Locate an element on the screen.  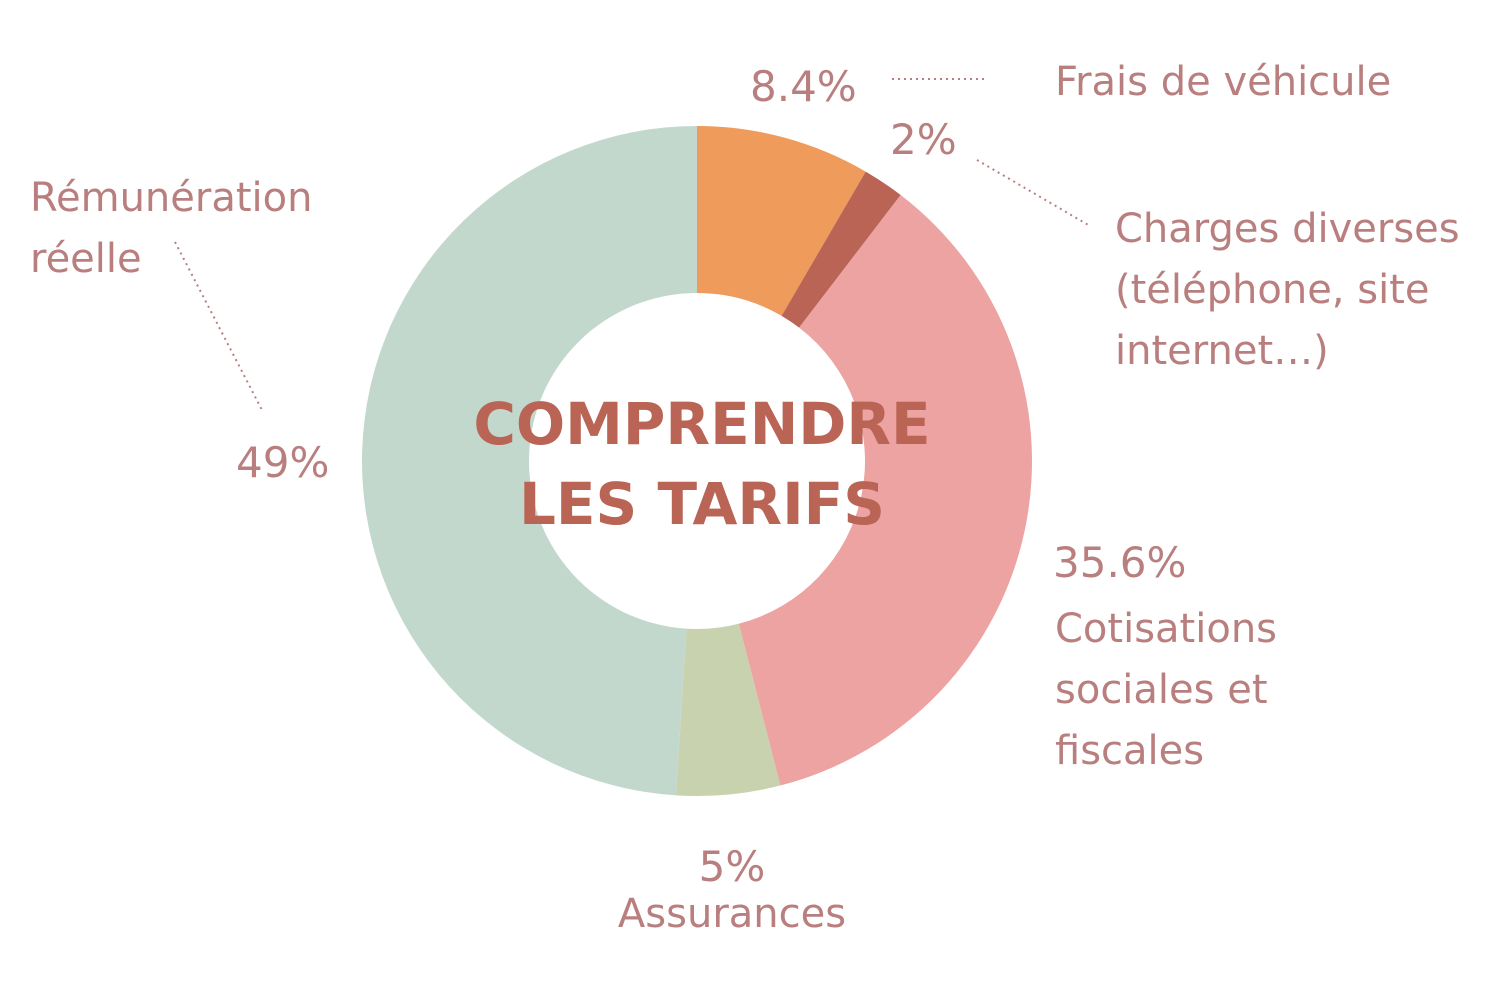
center-title-line-1: COMPRENDRE is located at coordinates (701, 424).